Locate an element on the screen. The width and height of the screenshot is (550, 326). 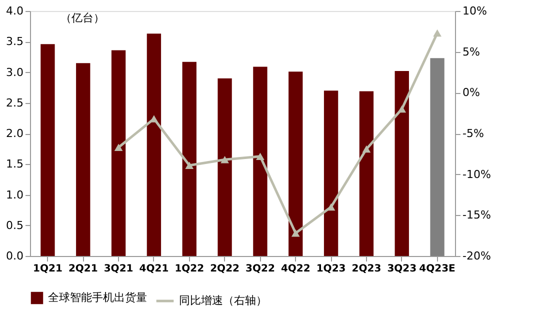
y2-tick-label: 0% is located at coordinates (471, 93).